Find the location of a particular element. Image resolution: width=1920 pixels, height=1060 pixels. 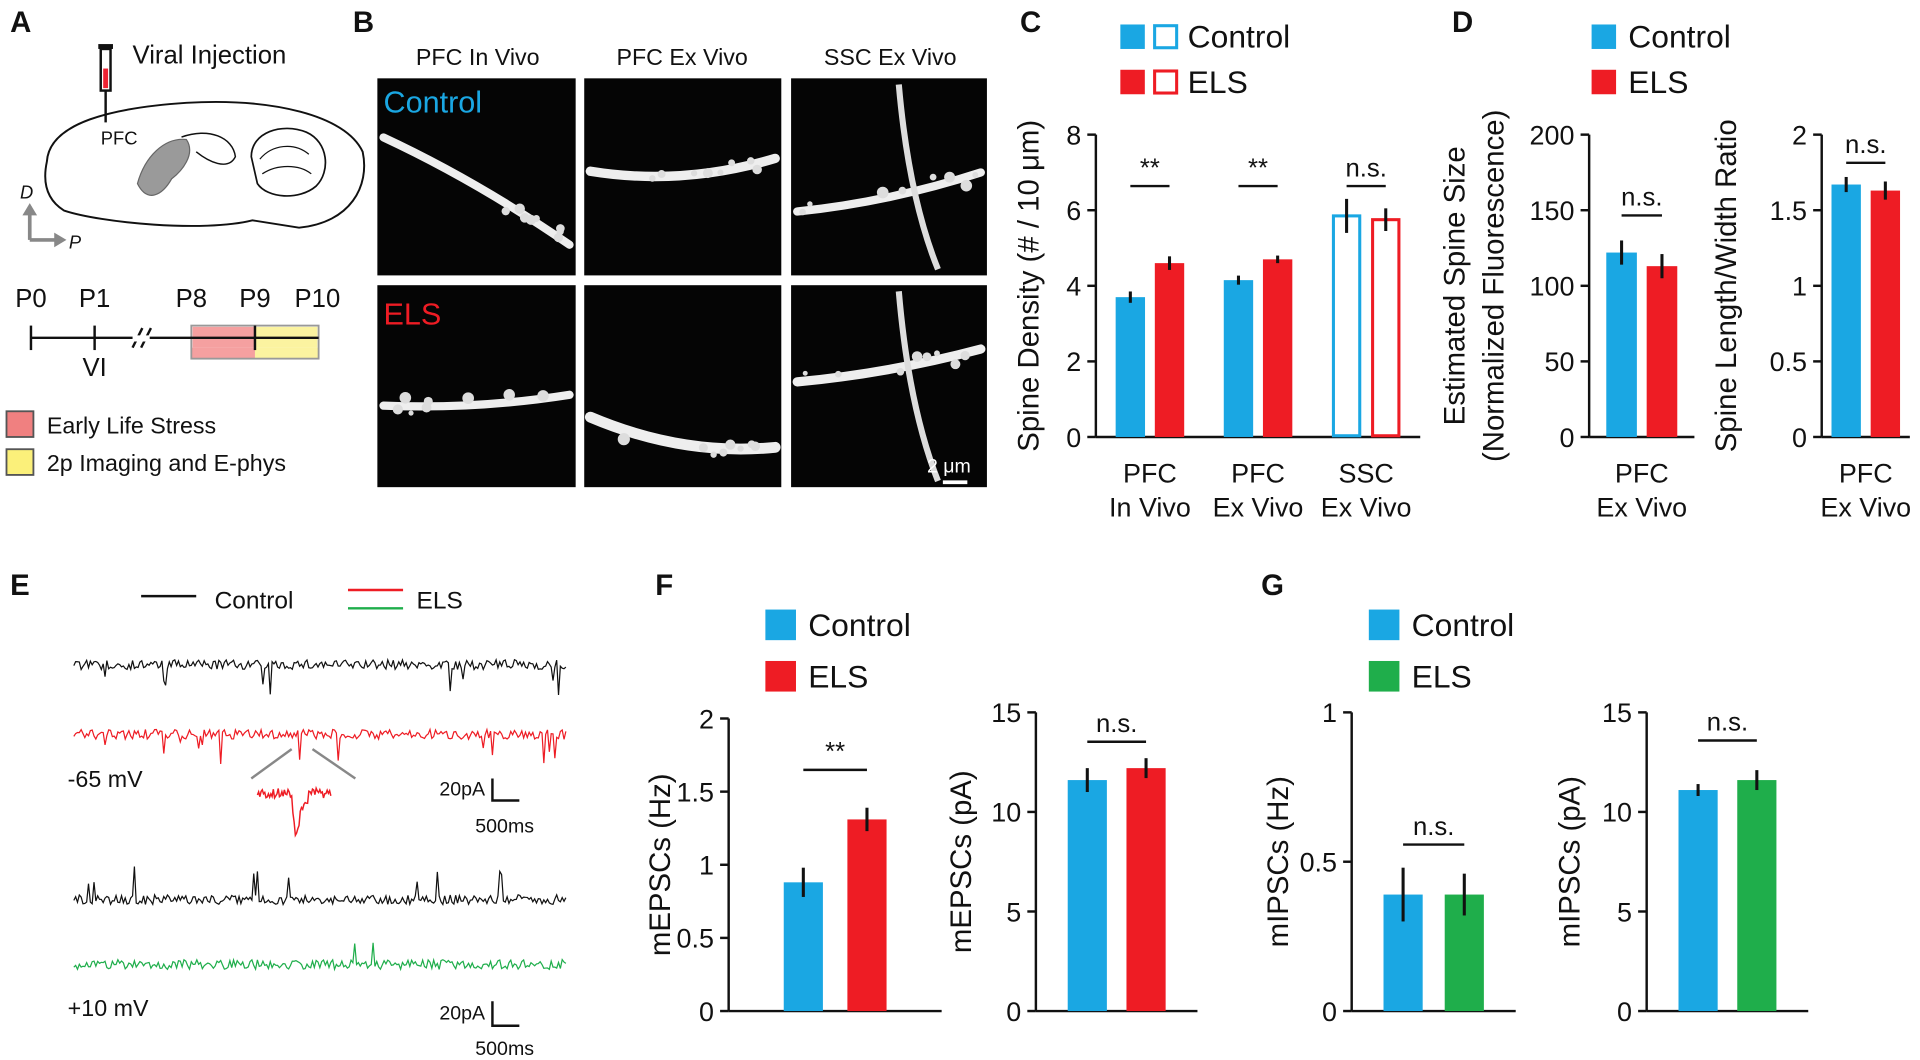

scale-label: 20pA is located at coordinates (462, 790).